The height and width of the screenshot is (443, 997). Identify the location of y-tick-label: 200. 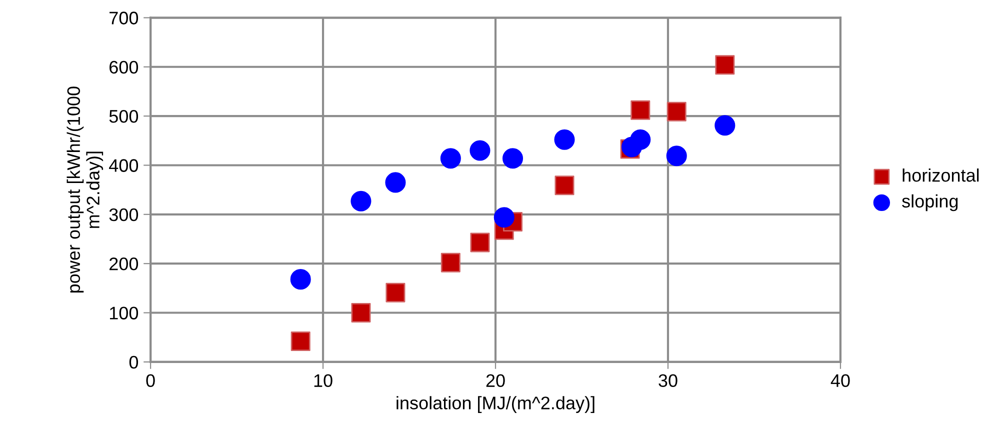
(124, 264).